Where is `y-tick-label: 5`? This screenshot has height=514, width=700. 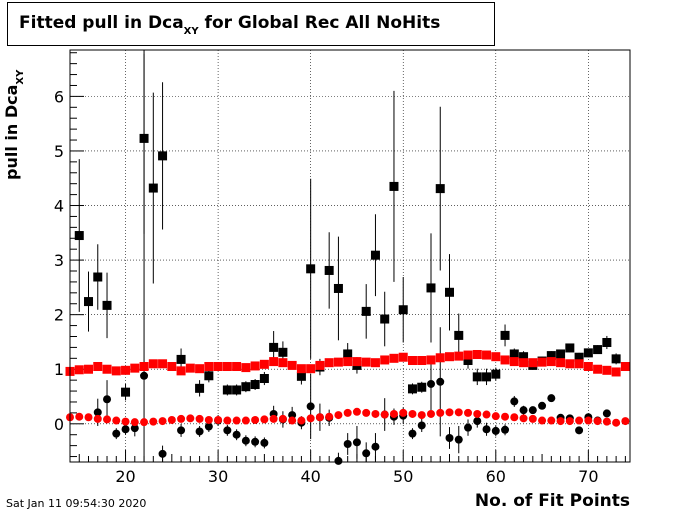
y-tick-label: 5 is located at coordinates (59, 151).